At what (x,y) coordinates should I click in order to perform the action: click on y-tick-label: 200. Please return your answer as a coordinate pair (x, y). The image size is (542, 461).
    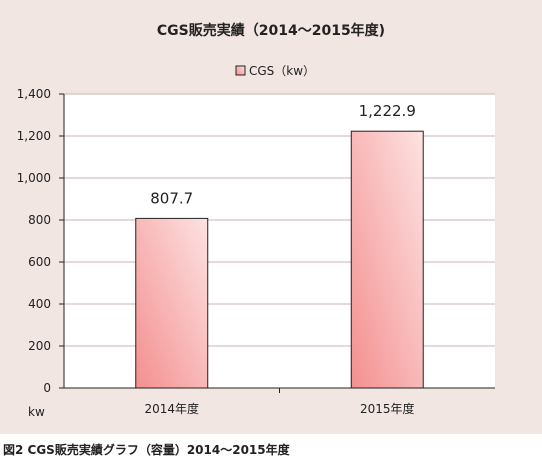
    Looking at the image, I should click on (39, 346).